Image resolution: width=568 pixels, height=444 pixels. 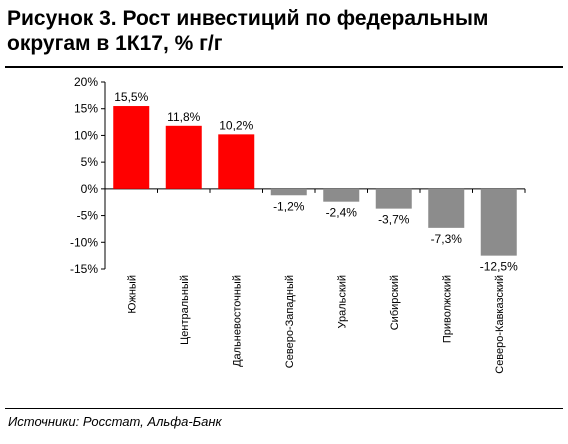 What do you see at coordinates (394, 220) in the screenshot?
I see `data-label: -3,7%` at bounding box center [394, 220].